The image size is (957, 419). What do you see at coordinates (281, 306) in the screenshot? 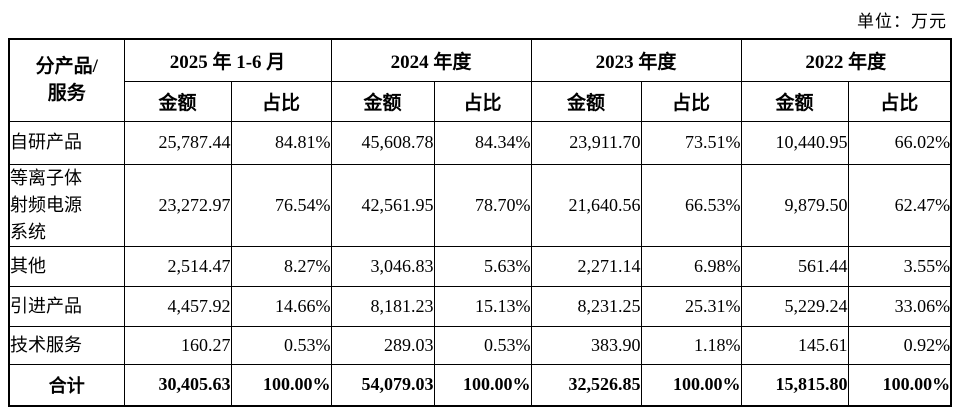
I see `cell-ratio-2025h1: 14.66%` at bounding box center [281, 306].